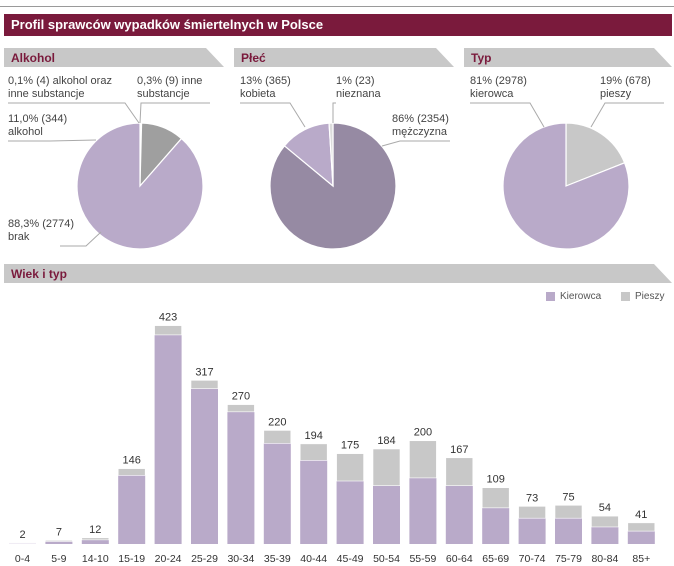 The height and width of the screenshot is (566, 674). Describe the element at coordinates (422, 559) in the screenshot. I see `x-tick-label-55-59: 55-59` at that location.